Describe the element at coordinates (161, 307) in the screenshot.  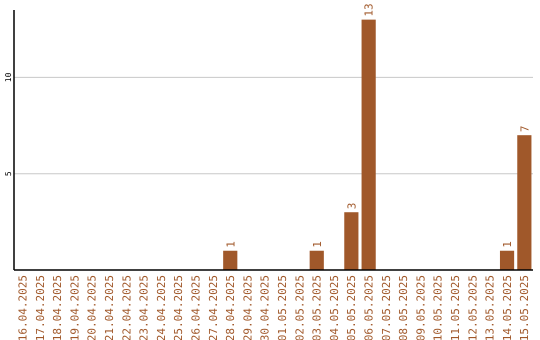
I see `x-tick-label: 24.04.2025` at that location.